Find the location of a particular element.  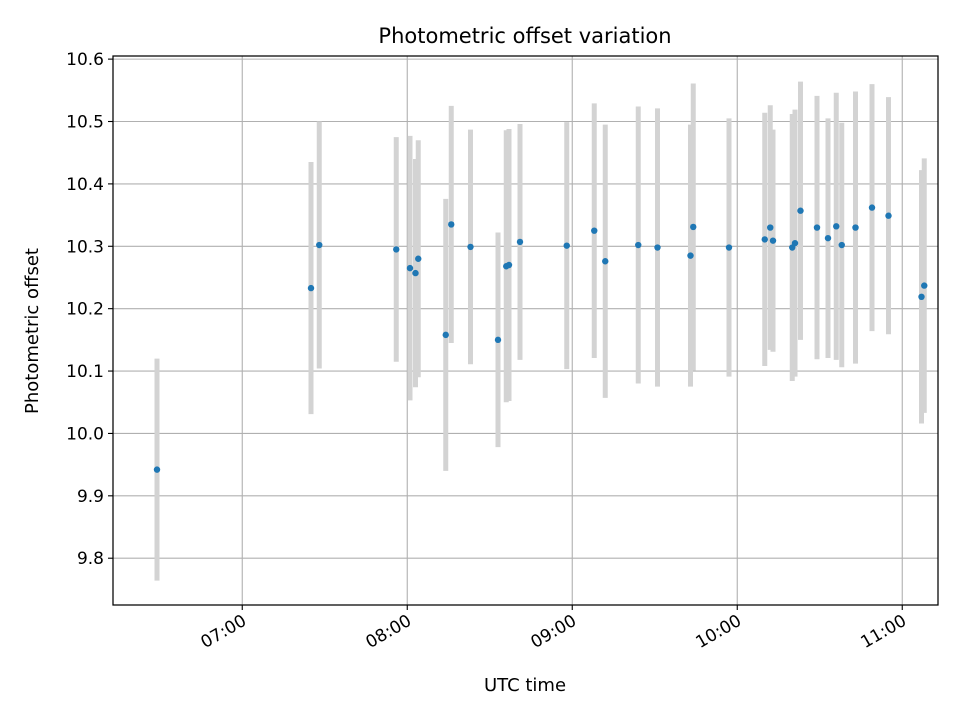

y-tick-label: 10.2 is located at coordinates (85, 310).